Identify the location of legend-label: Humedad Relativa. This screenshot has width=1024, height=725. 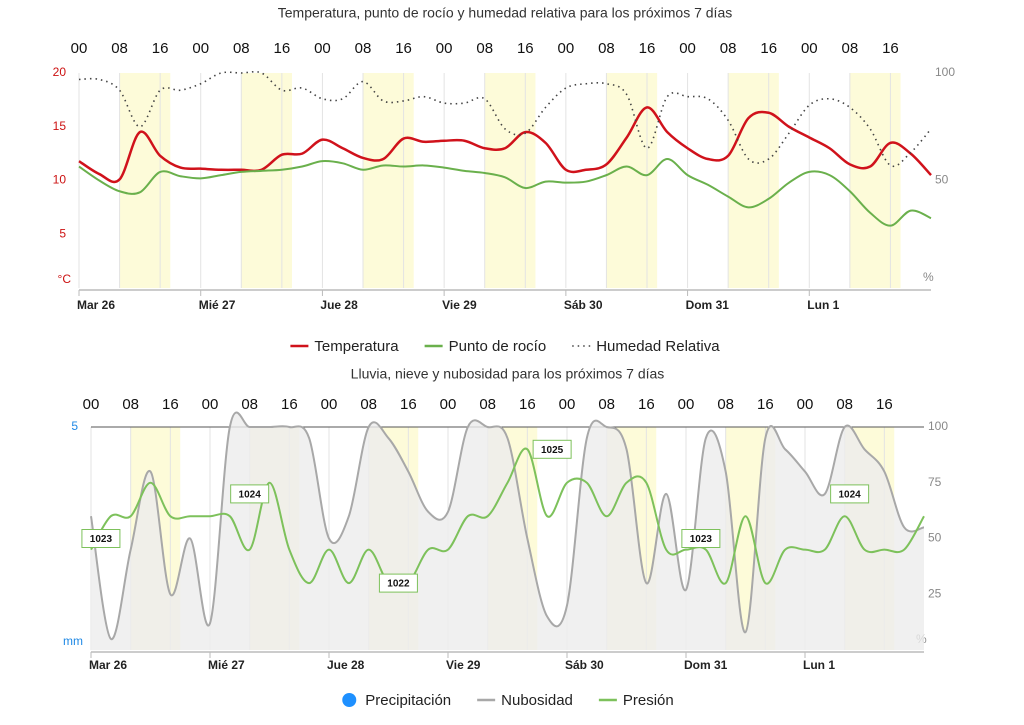
(658, 346).